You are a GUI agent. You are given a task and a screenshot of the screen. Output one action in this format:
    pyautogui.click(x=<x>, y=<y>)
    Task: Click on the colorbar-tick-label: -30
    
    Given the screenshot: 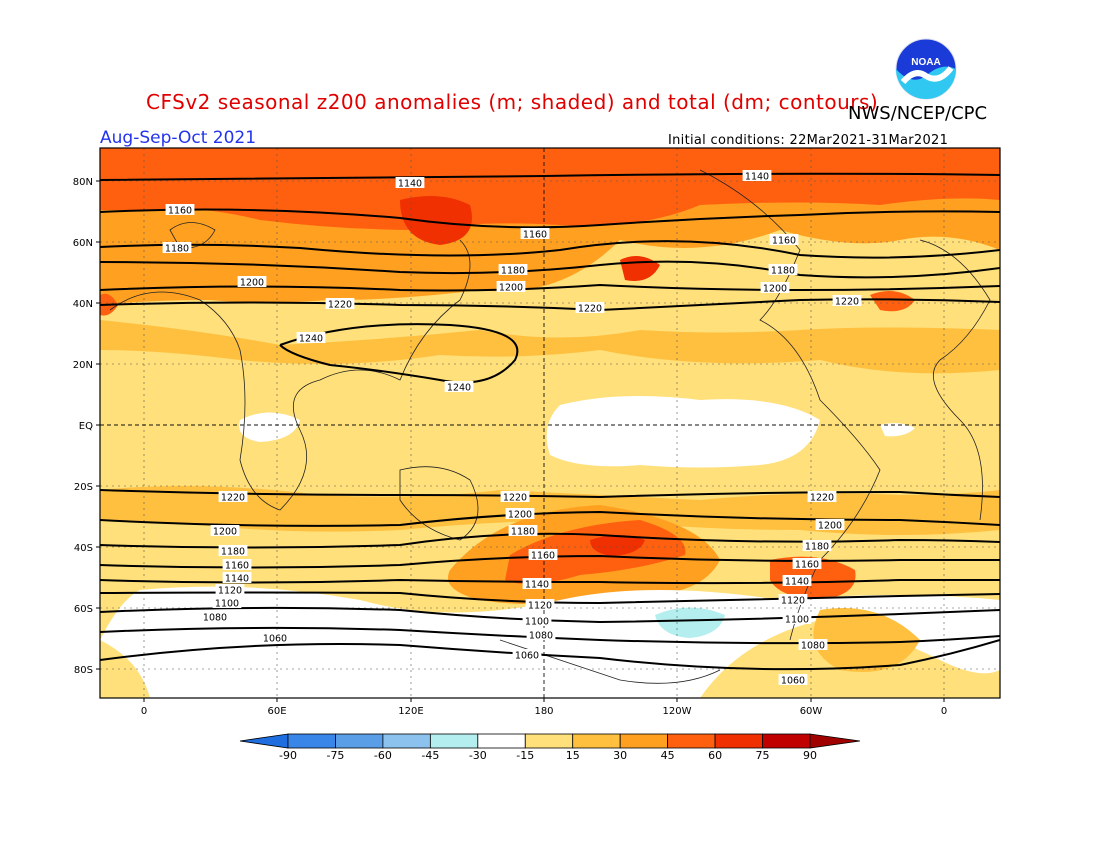 What is the action you would take?
    pyautogui.click(x=478, y=755)
    